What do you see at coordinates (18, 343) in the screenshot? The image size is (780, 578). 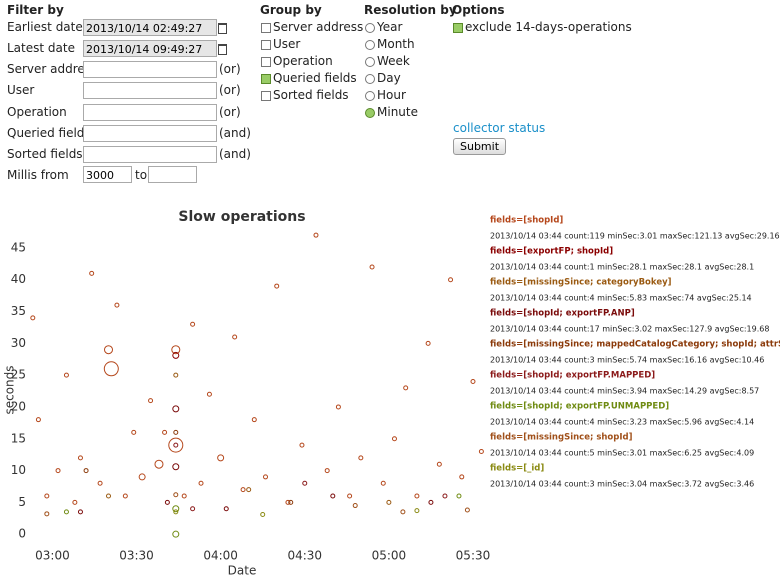 I see `y-tick-label: 30` at bounding box center [18, 343].